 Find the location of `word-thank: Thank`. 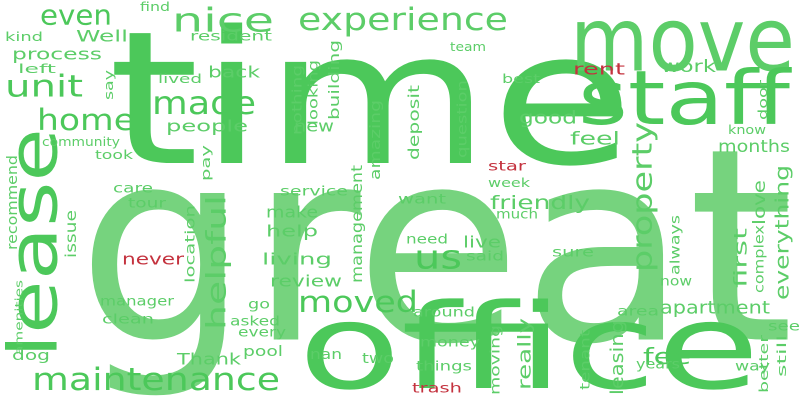

word-thank: Thank is located at coordinates (209, 359).